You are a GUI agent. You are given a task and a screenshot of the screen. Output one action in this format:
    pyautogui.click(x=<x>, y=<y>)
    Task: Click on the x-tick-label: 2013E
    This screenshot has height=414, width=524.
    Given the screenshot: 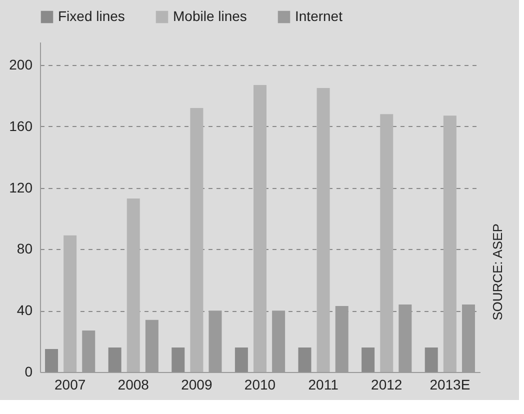 What is the action you would take?
    pyautogui.click(x=450, y=384)
    